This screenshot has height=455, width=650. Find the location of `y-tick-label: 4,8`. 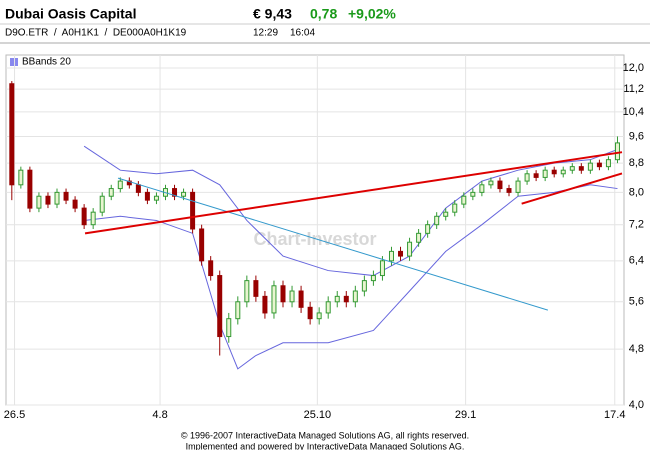

y-tick-label: 4,8 is located at coordinates (636, 349).